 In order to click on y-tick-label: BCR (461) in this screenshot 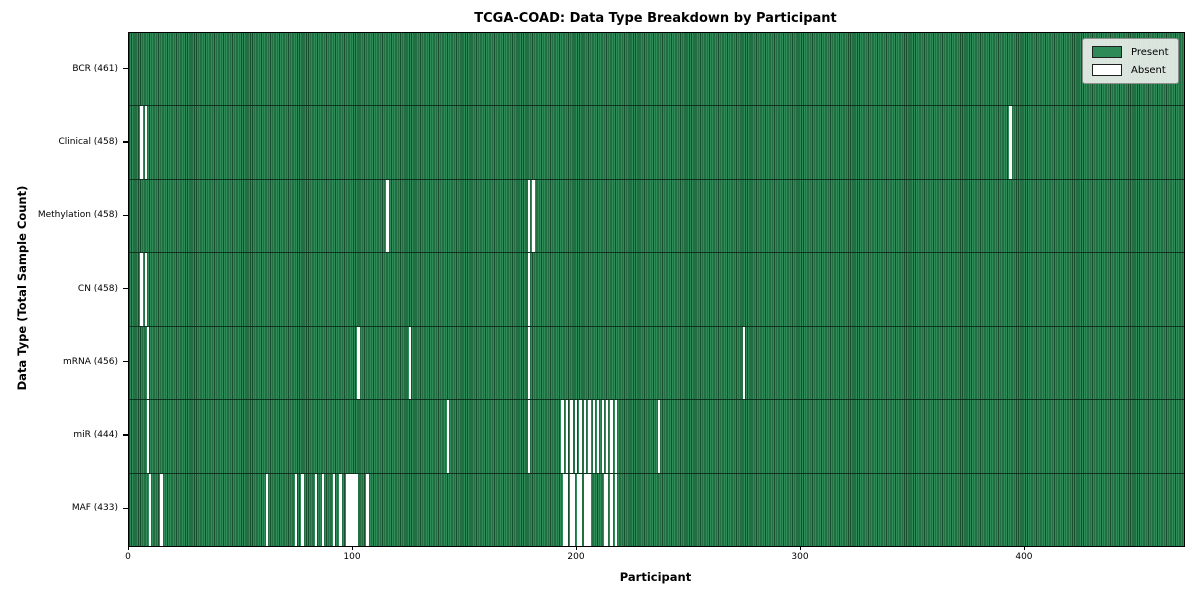, I will do `click(95, 68)`.